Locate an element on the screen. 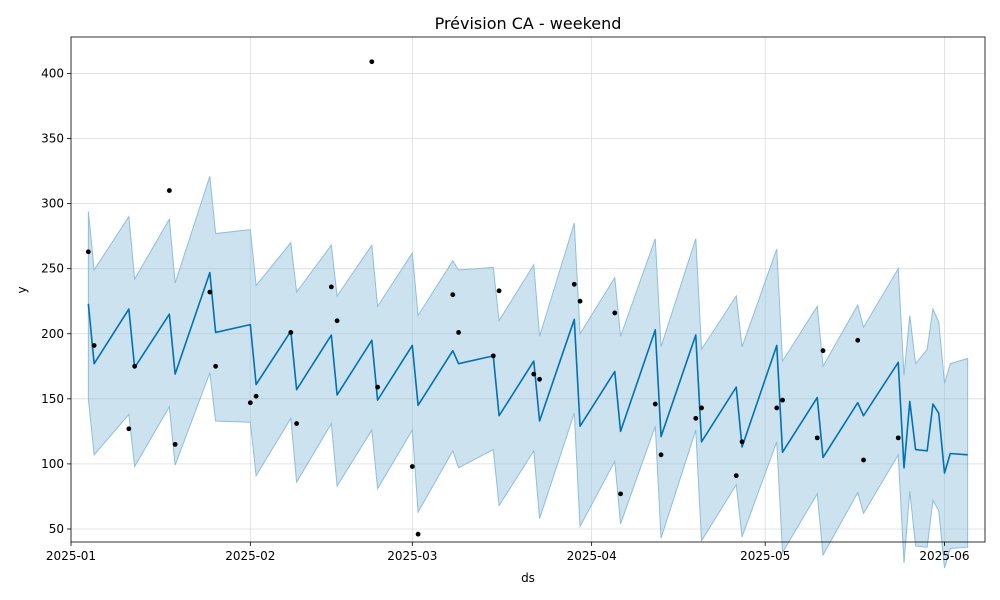  y-tick-label: 350 is located at coordinates (52, 139).